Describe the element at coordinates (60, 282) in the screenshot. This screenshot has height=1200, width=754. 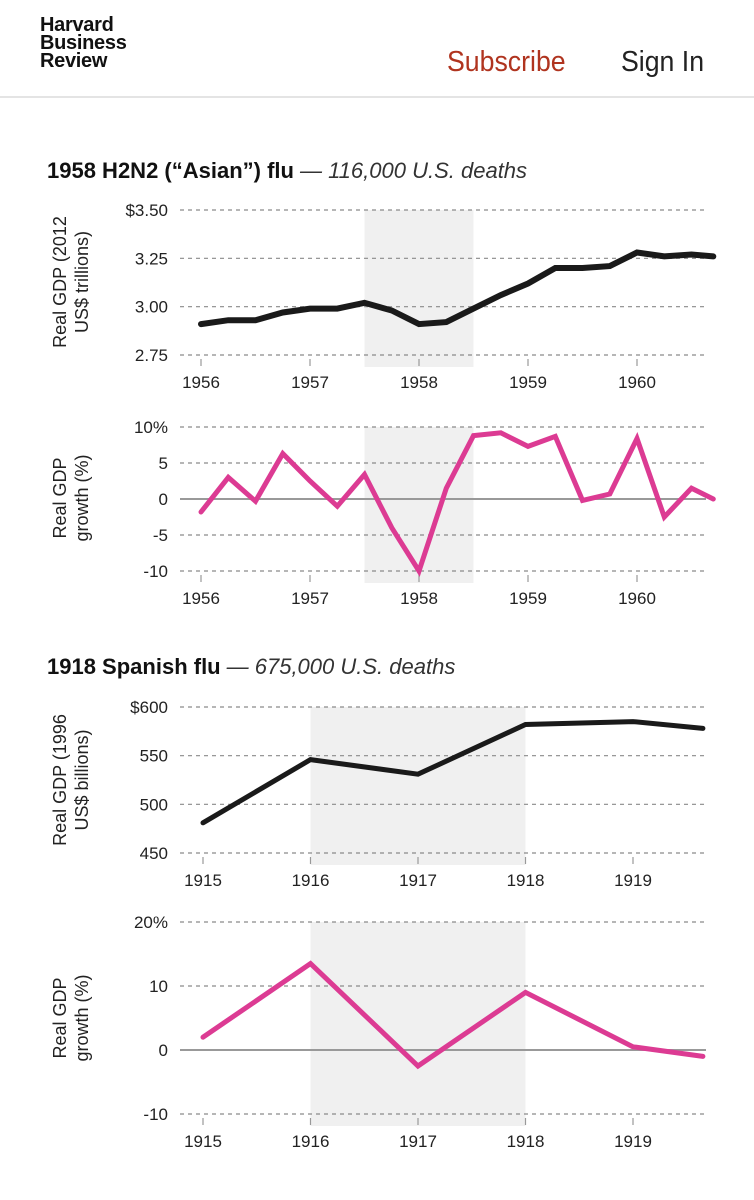
I see `y-axis-label-line: Real GDP (2012` at that location.